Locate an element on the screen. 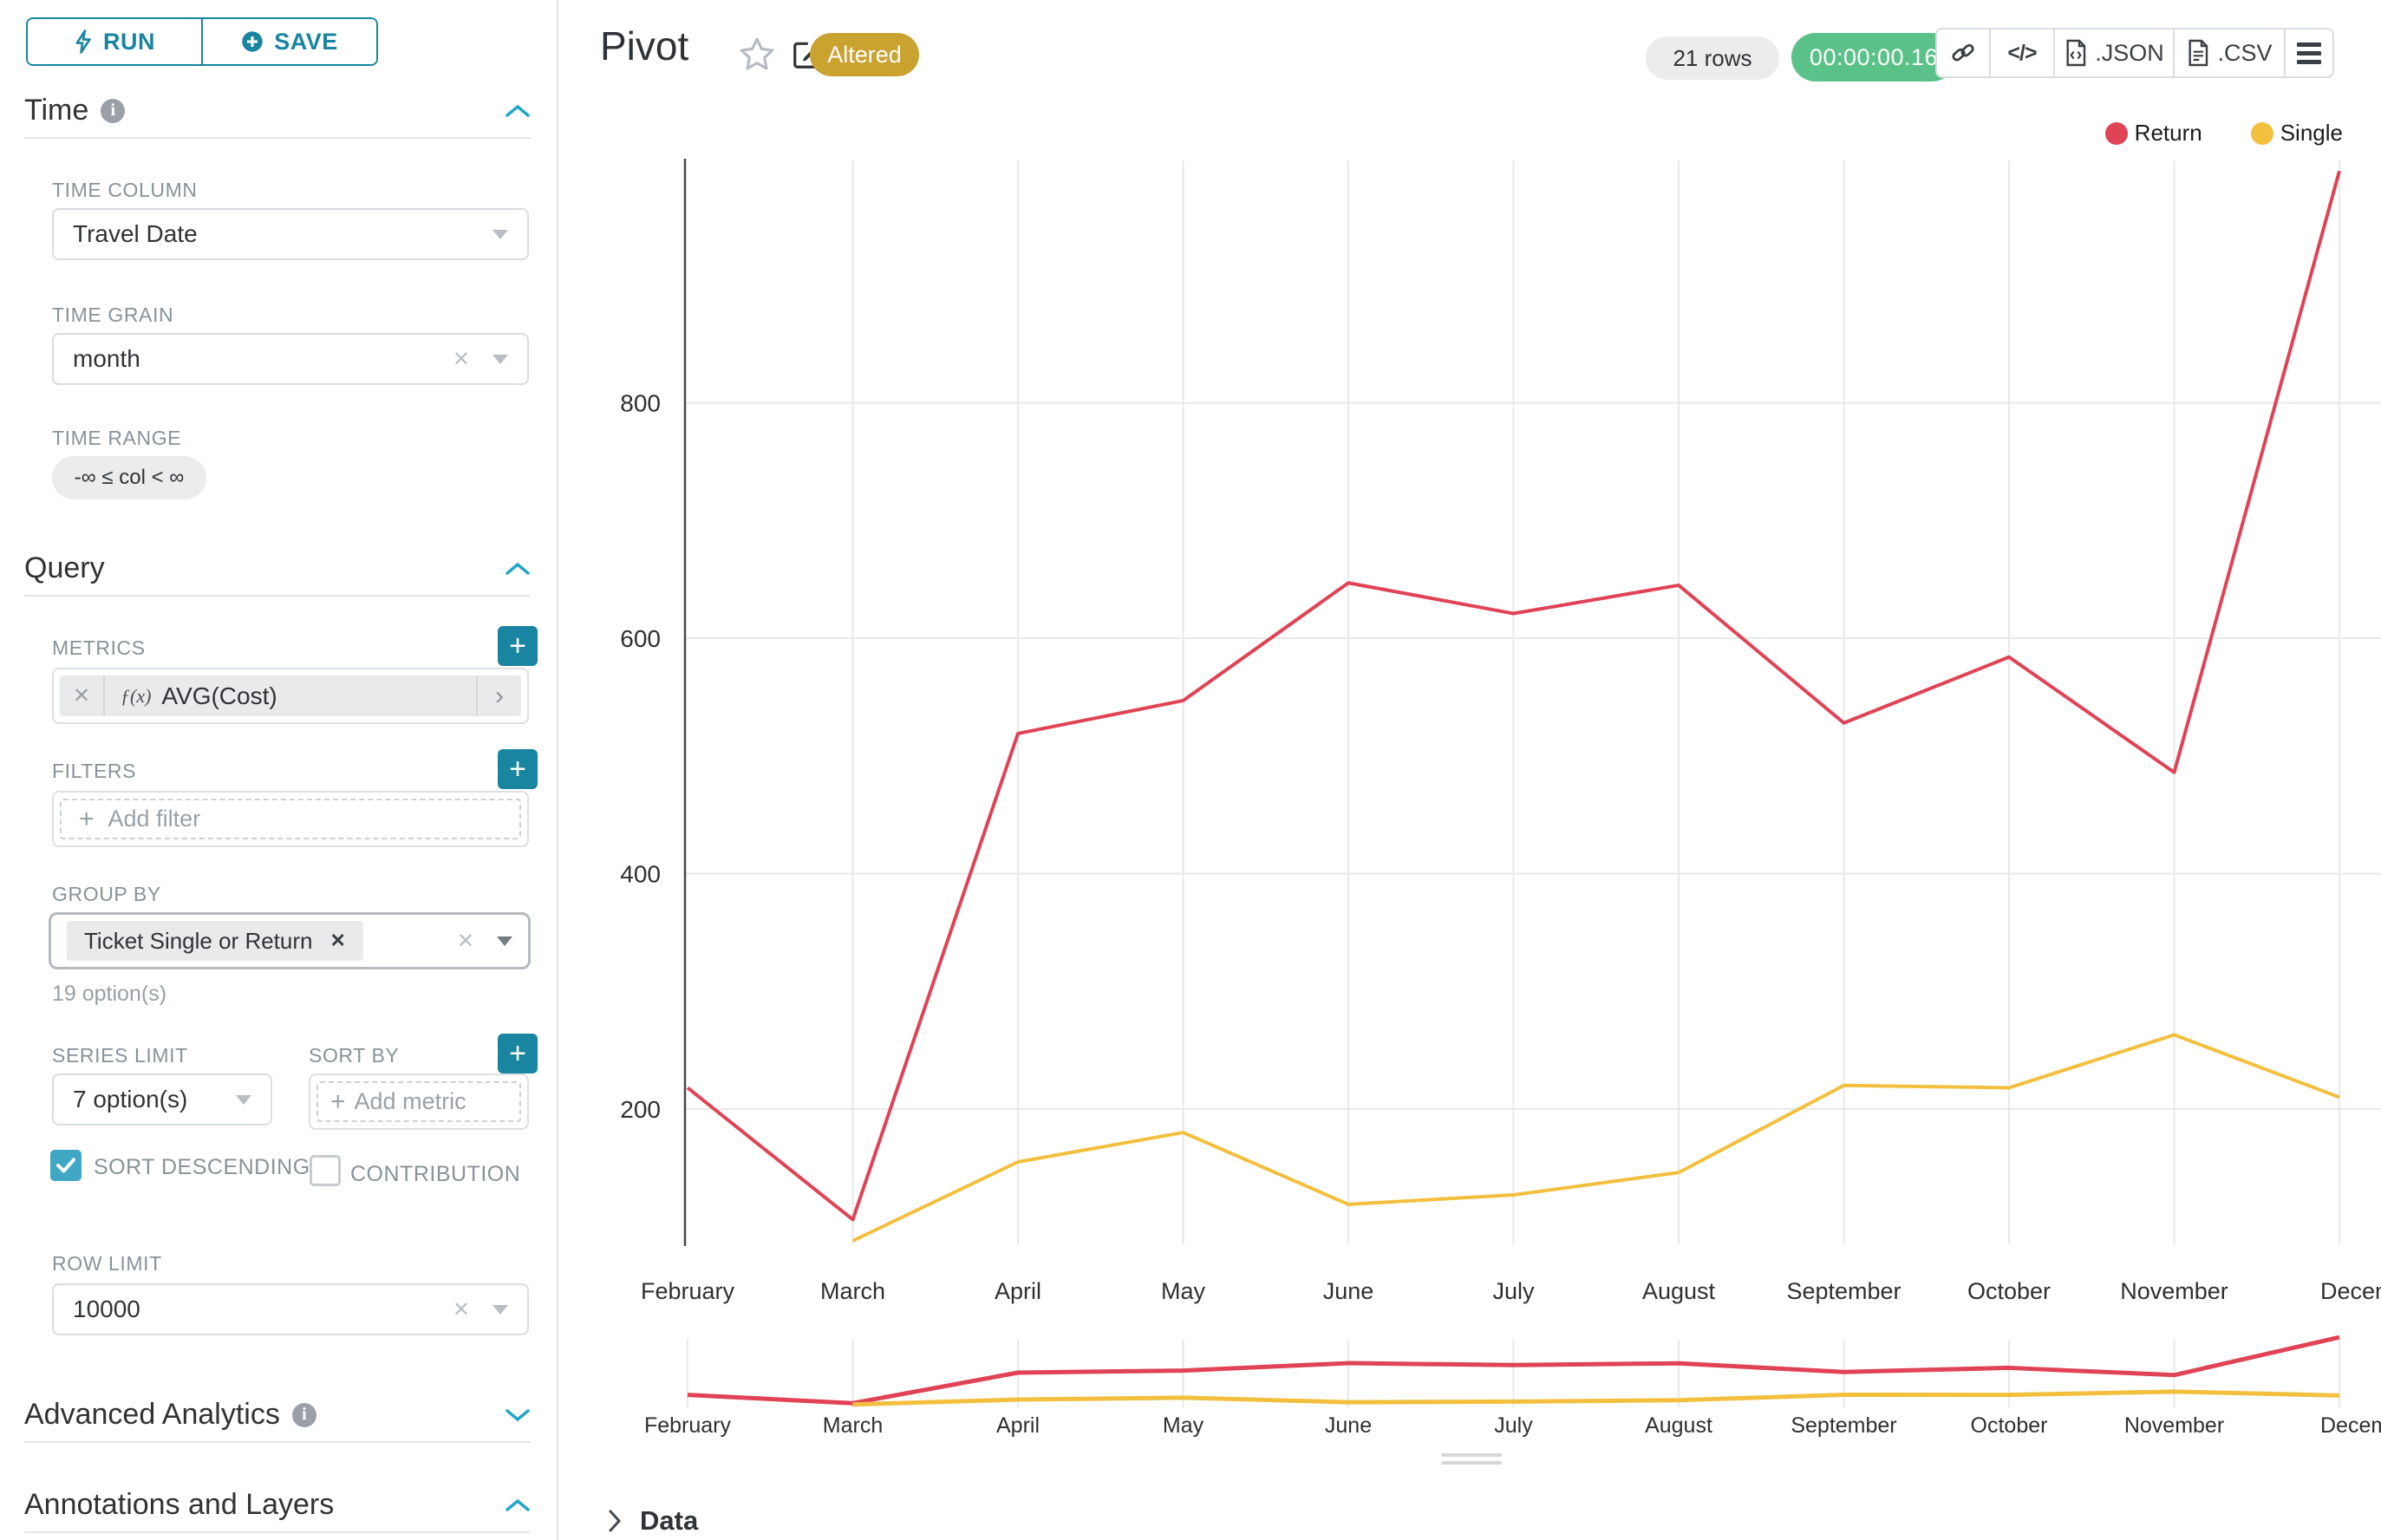  data-panel-toggle: Data is located at coordinates (653, 1521).